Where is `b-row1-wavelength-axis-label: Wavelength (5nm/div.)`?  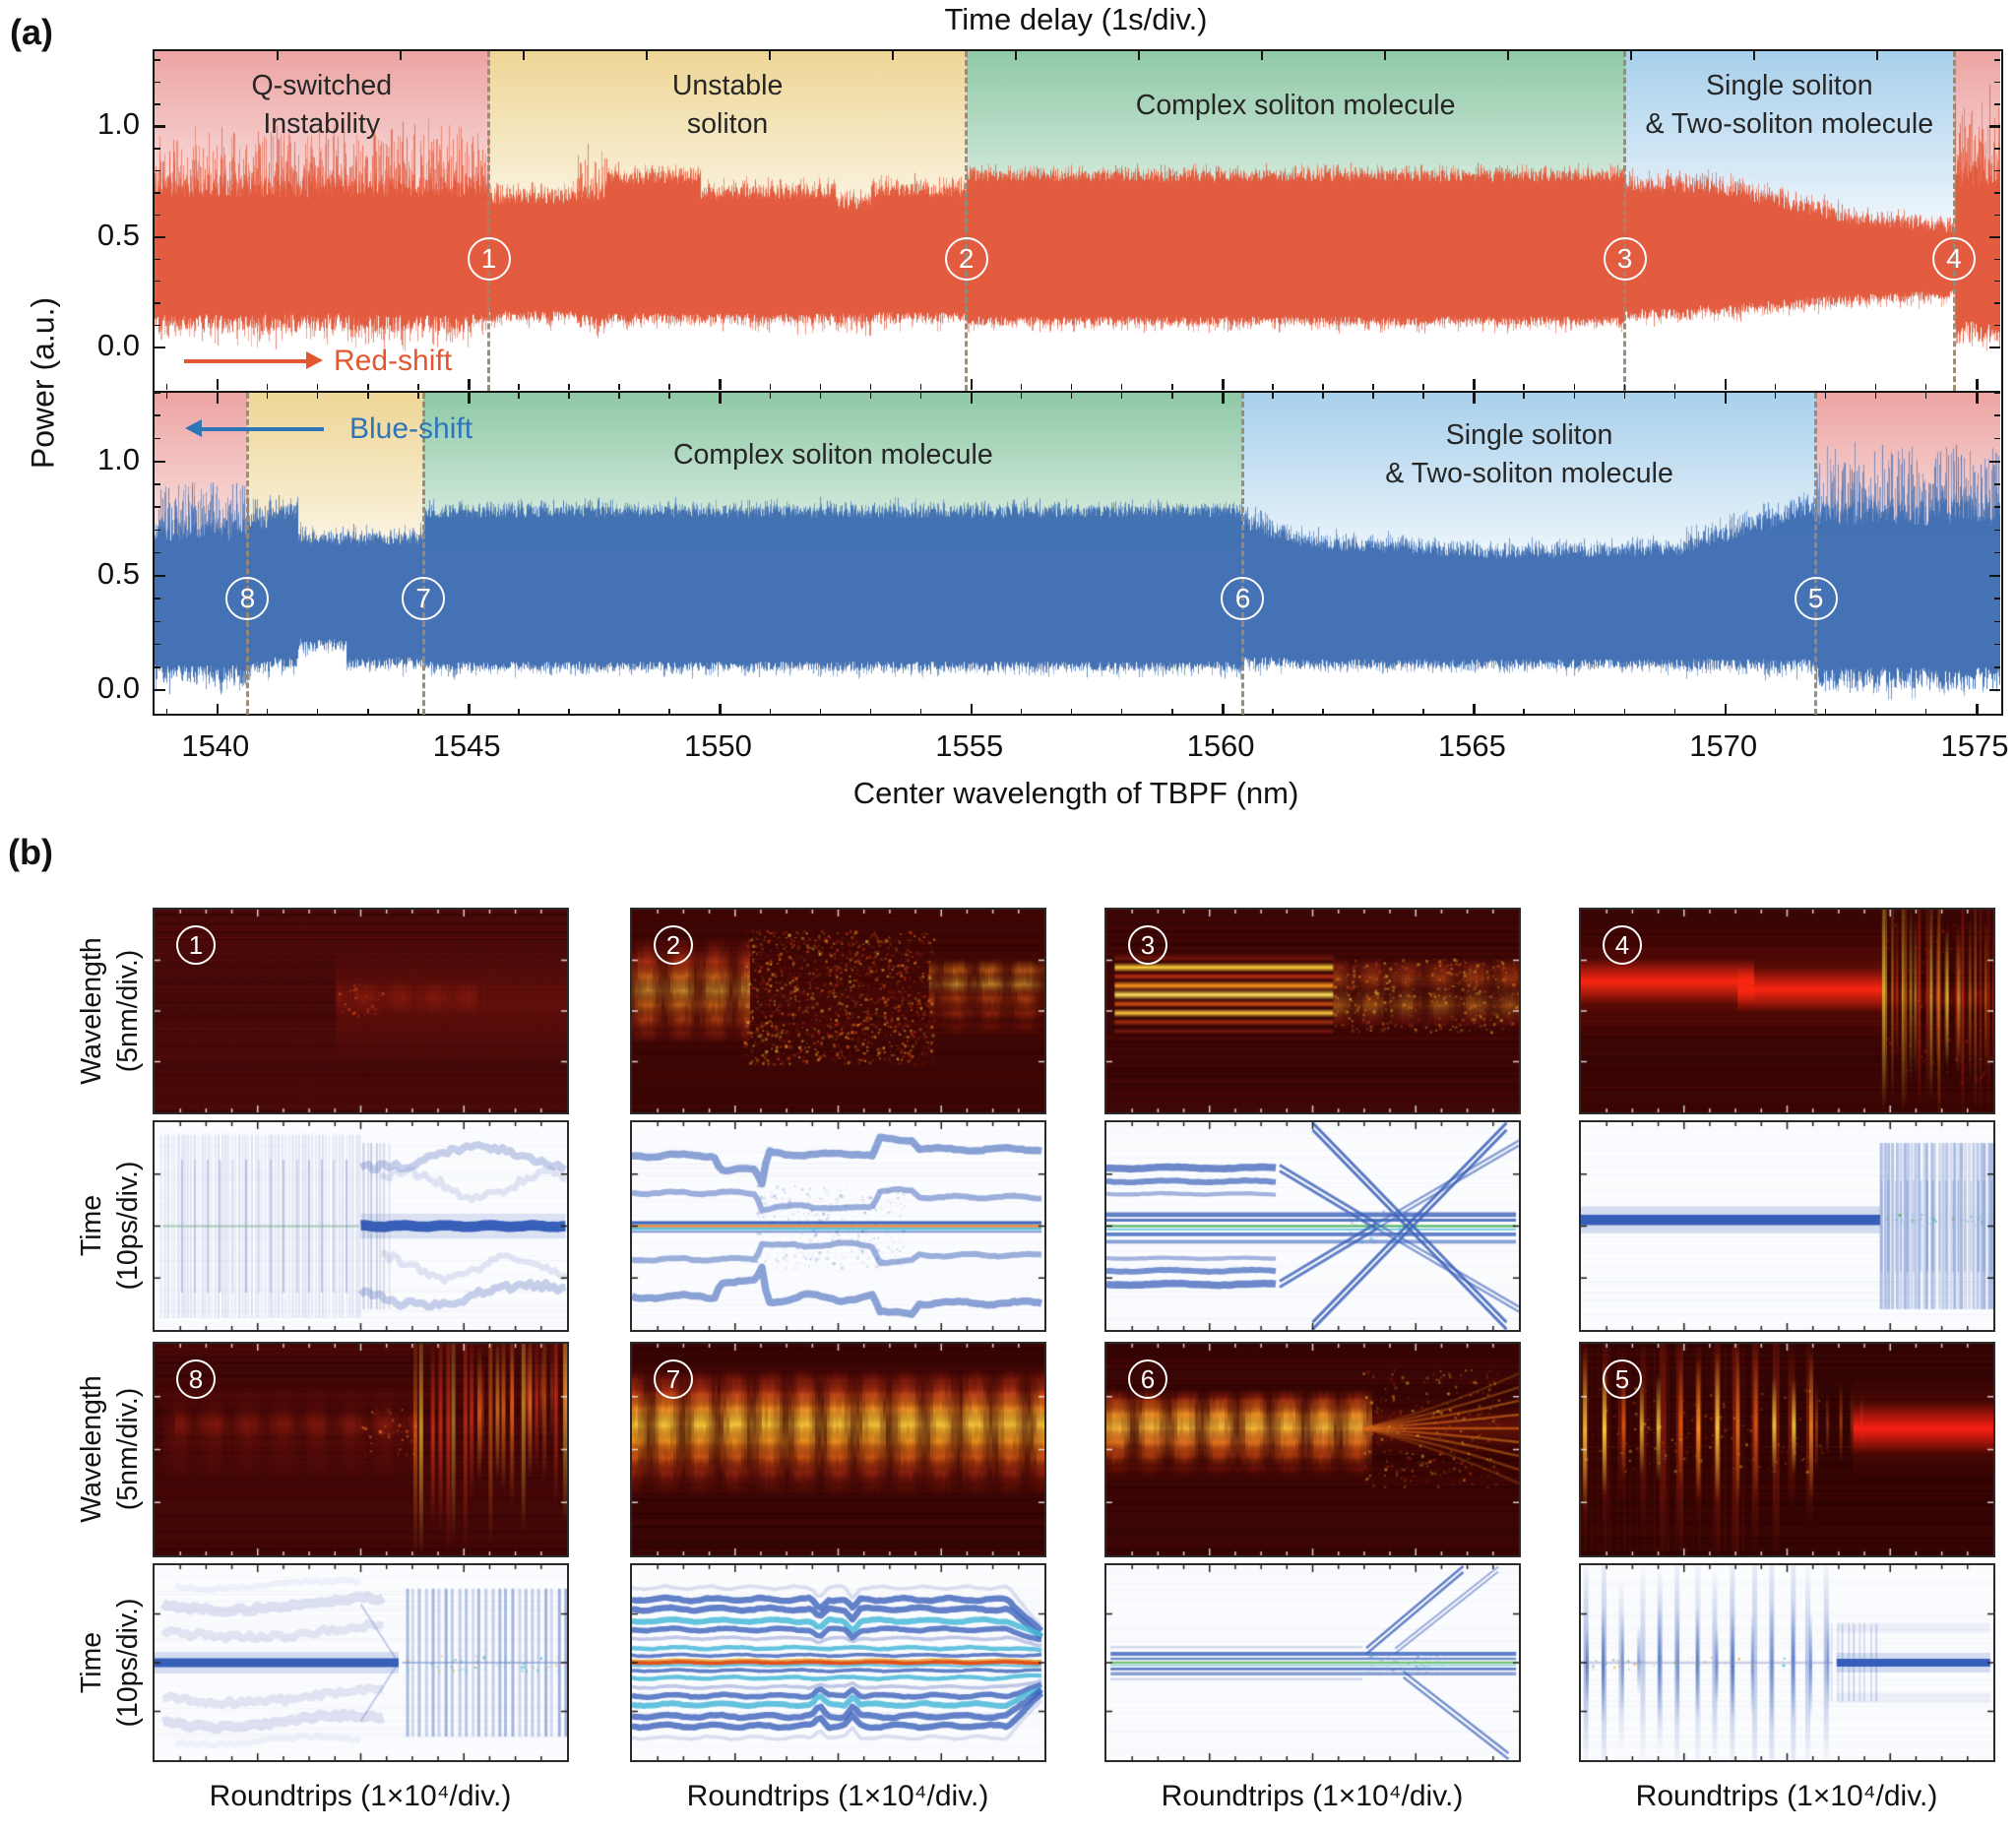 b-row1-wavelength-axis-label: Wavelength (5nm/div.) is located at coordinates (110, 1010).